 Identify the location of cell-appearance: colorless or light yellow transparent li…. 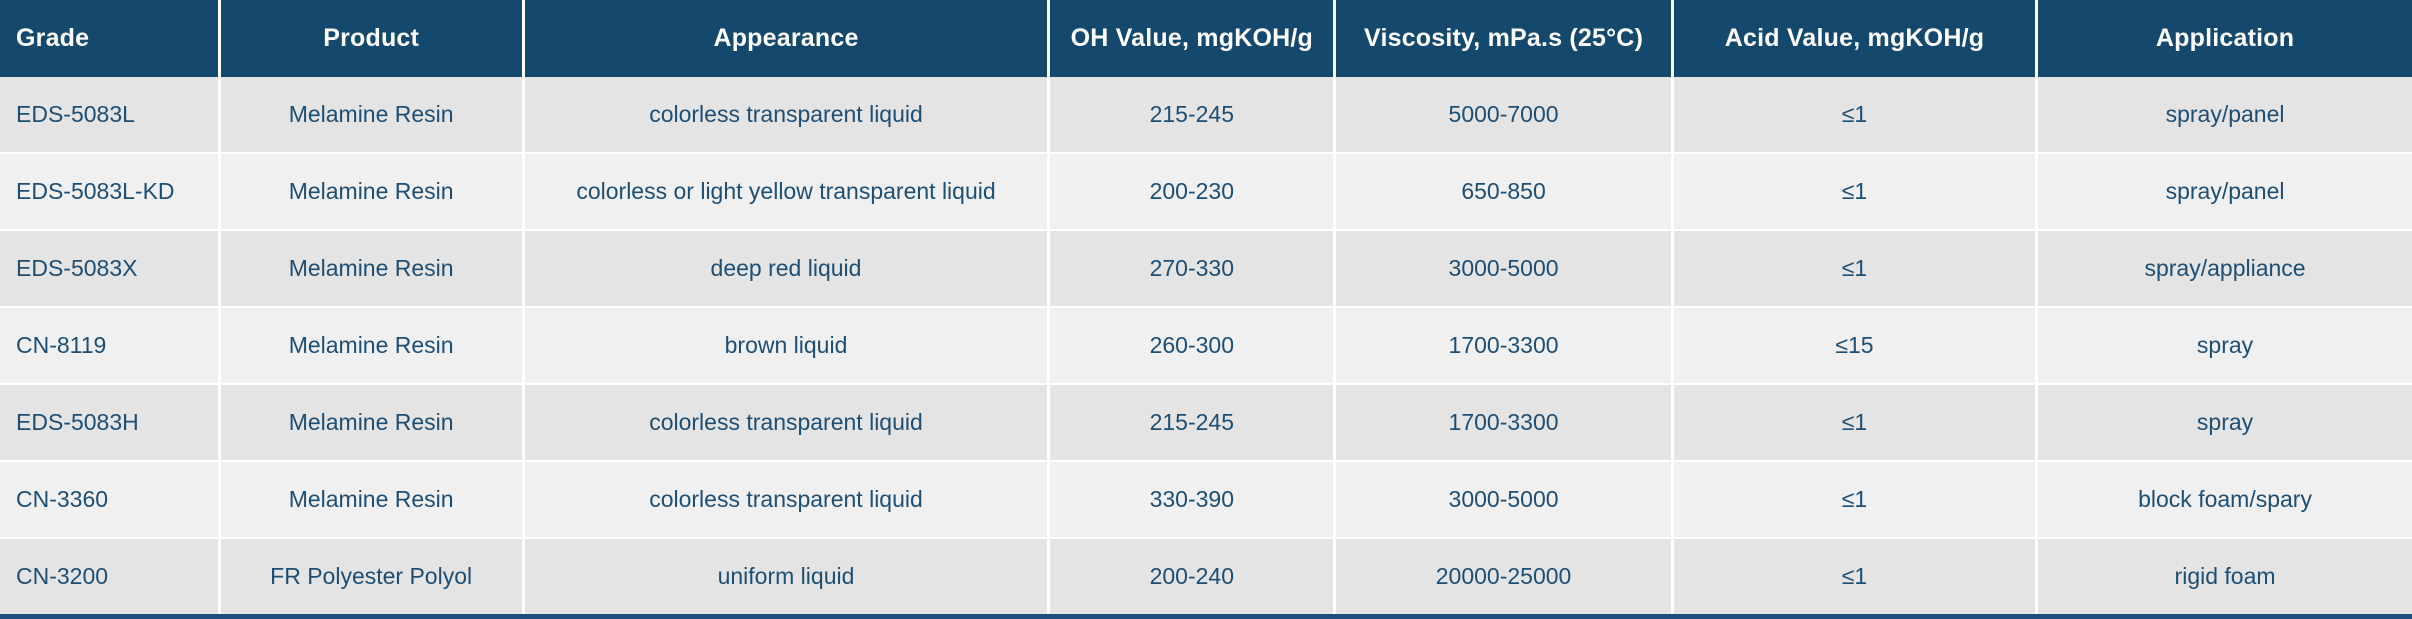
(787, 190).